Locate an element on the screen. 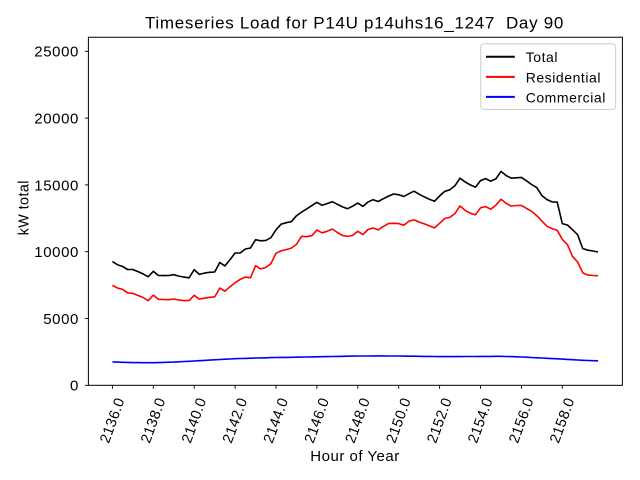  svg-text: Total is located at coordinates (542, 57).